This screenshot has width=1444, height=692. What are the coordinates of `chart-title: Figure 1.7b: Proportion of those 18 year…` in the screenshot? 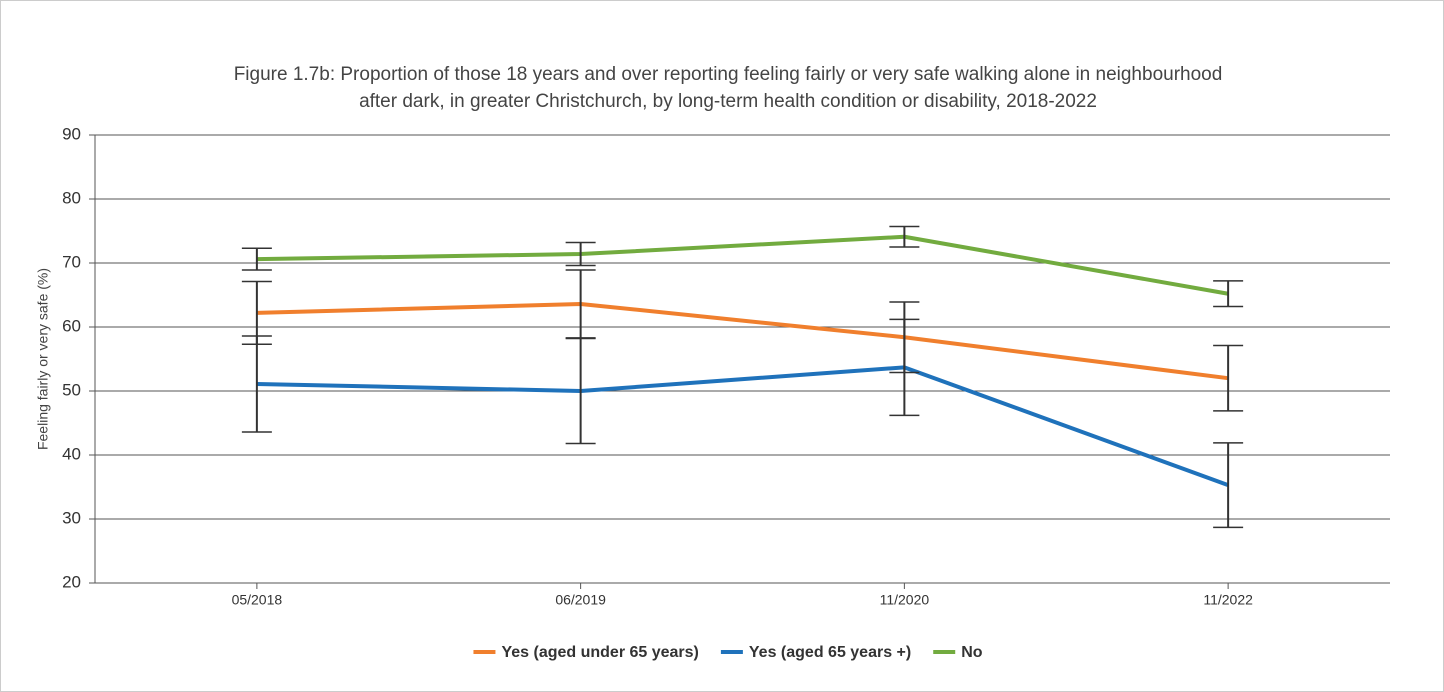 It's located at (728, 74).